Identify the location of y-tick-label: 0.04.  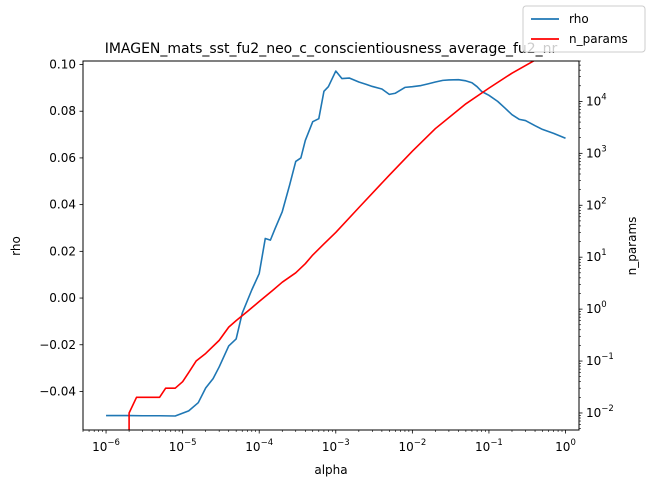
(62, 205).